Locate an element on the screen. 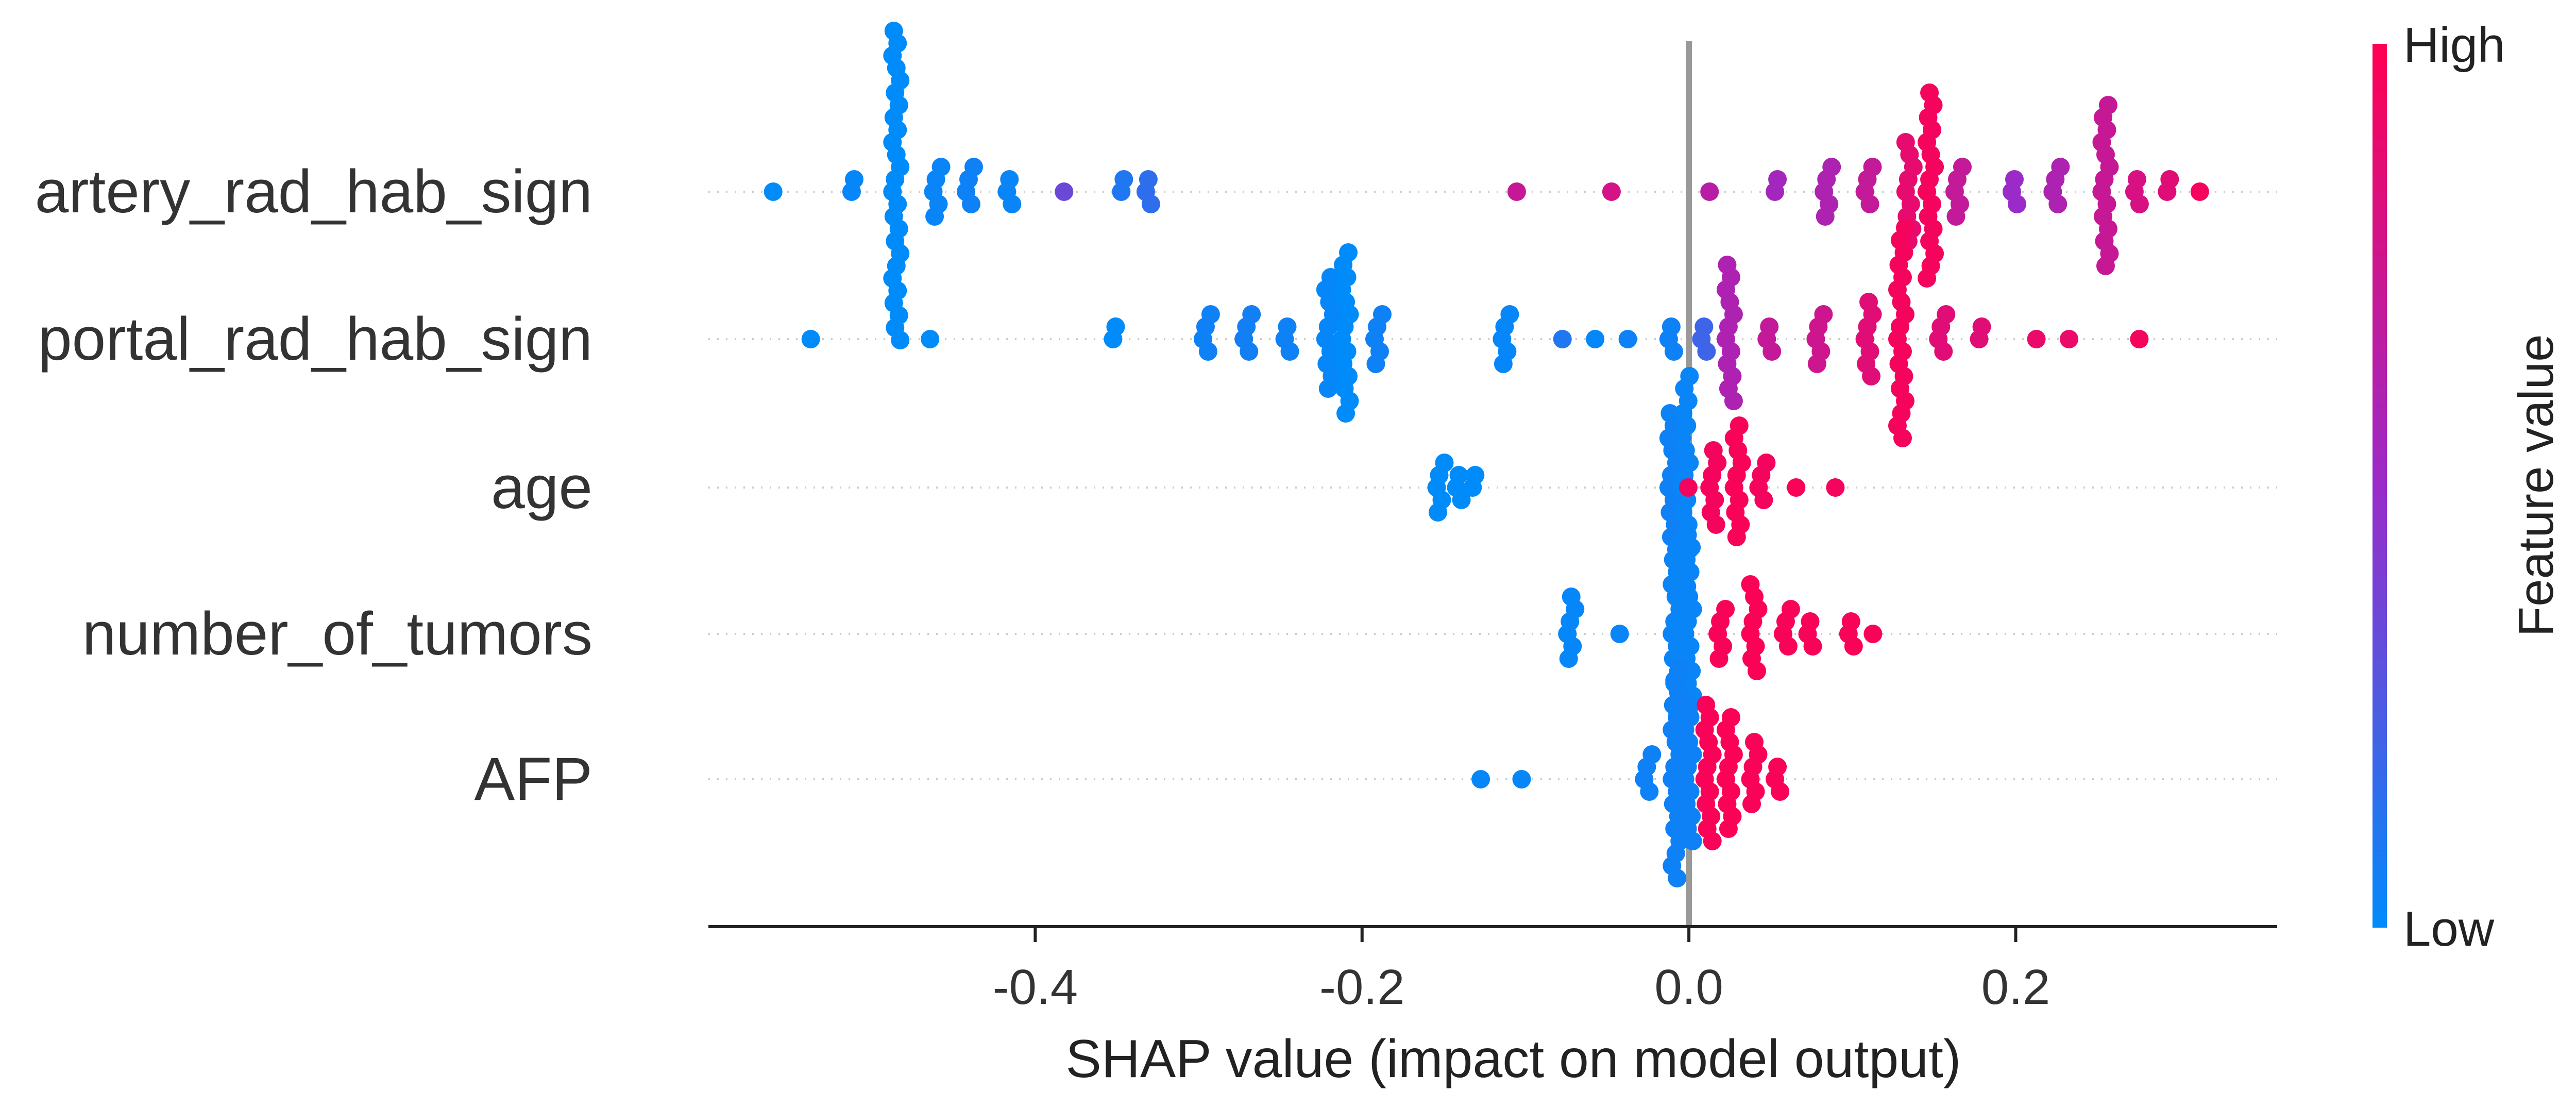  colorbar-high-label: High is located at coordinates (2454, 45).